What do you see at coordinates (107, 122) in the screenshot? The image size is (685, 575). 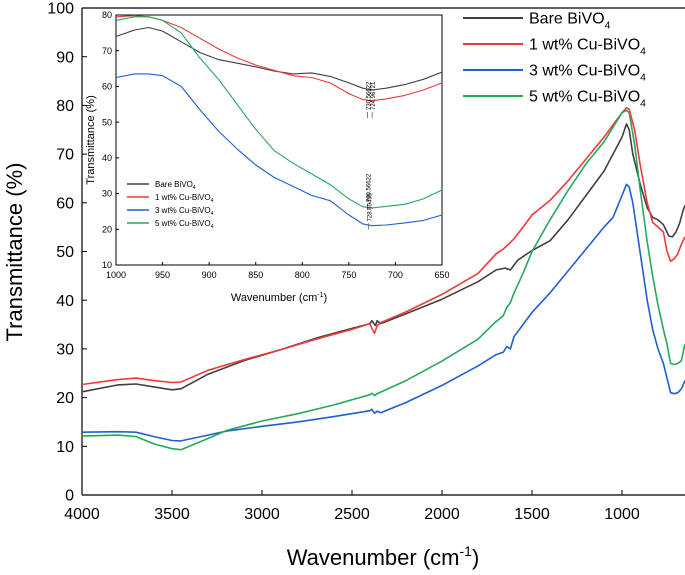 I see `inset-y-tick-label: 50` at bounding box center [107, 122].